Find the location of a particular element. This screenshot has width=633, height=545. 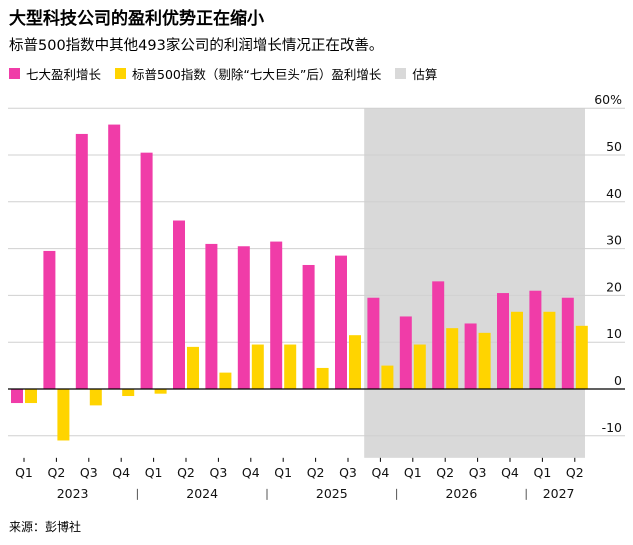

y-tick-label: 10 is located at coordinates (614, 333).